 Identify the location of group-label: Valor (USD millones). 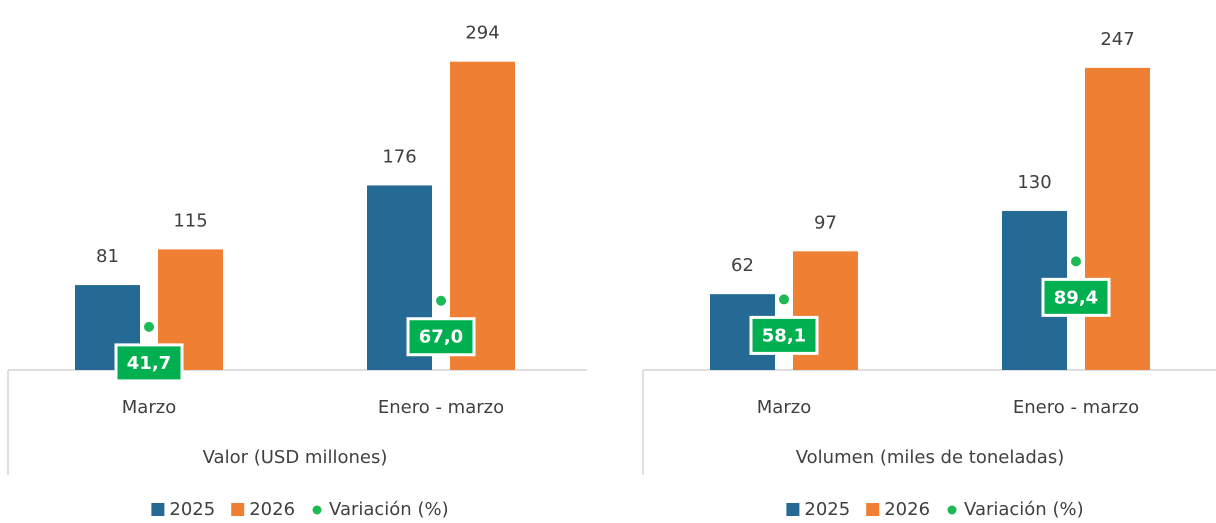
(295, 457).